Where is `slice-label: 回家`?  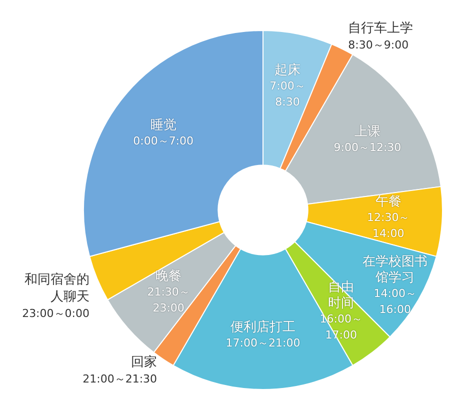 slice-label: 回家 is located at coordinates (144, 362).